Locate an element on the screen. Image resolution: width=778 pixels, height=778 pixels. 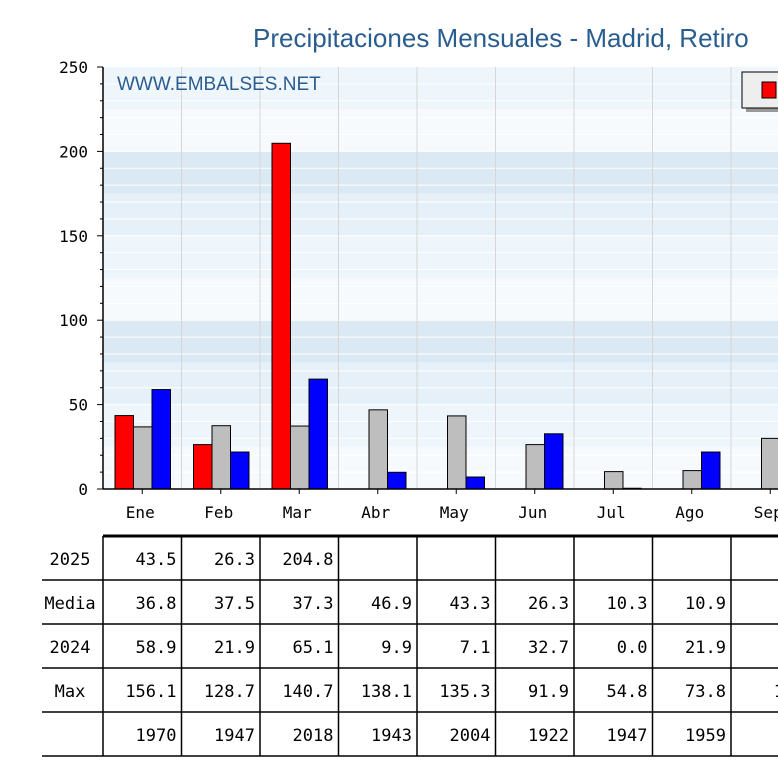
table-cell: 135.3 is located at coordinates (464, 692).